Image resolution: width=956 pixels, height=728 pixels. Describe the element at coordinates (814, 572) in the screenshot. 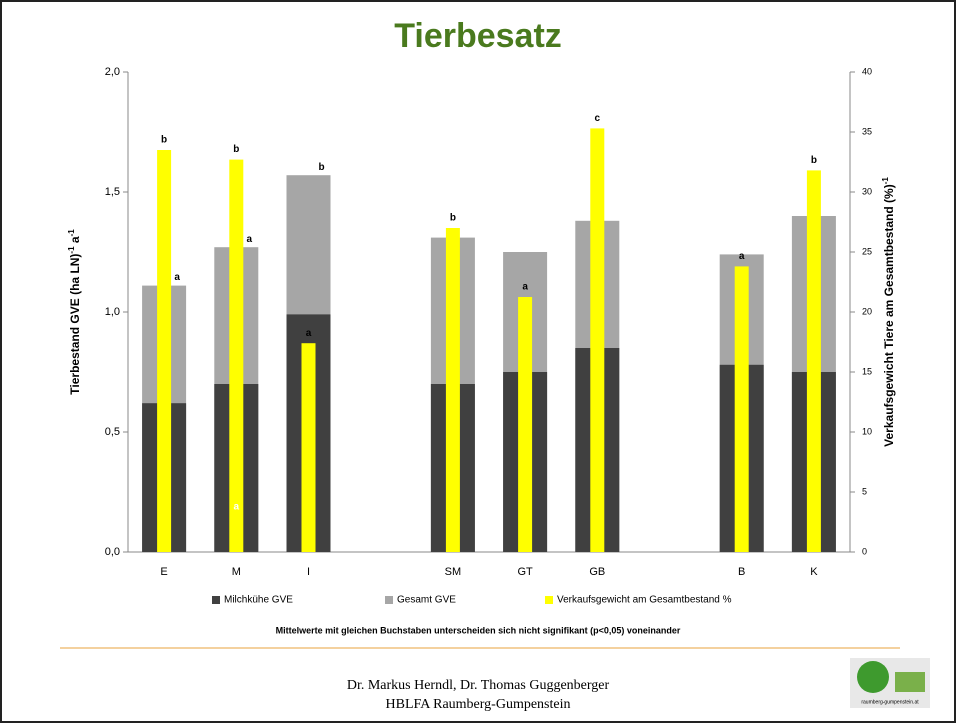

I see `x-tick-label: K` at that location.